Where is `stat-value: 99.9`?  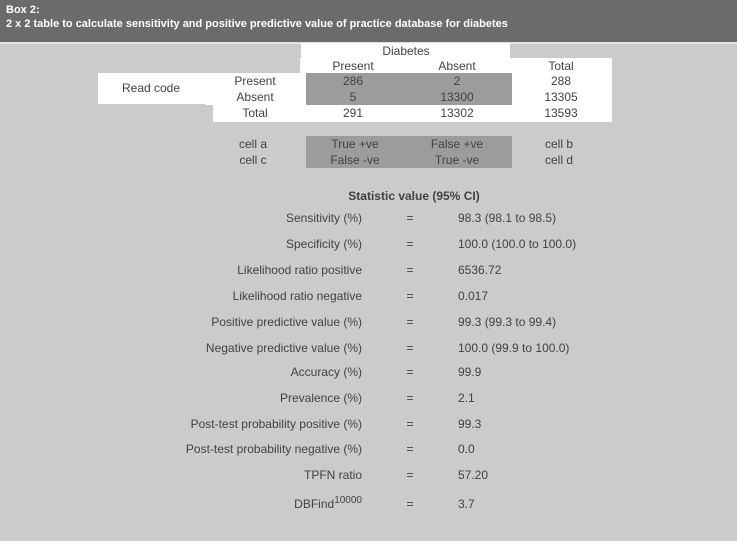
stat-value: 99.9 is located at coordinates (470, 372).